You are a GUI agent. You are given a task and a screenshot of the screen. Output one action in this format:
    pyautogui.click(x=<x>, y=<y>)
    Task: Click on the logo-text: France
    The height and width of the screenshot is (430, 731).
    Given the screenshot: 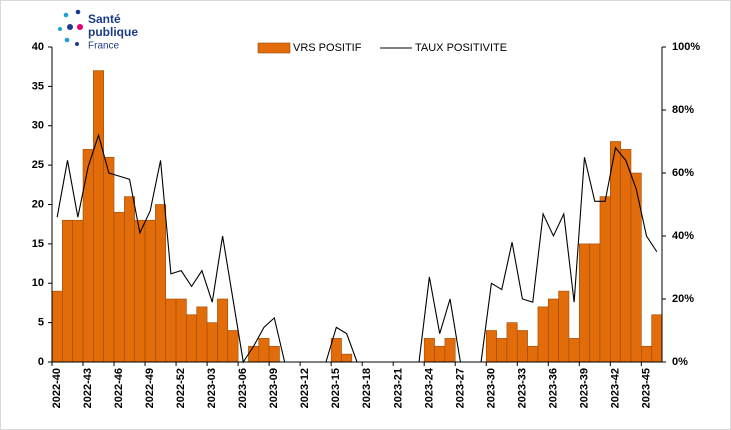 What is the action you would take?
    pyautogui.click(x=104, y=46)
    